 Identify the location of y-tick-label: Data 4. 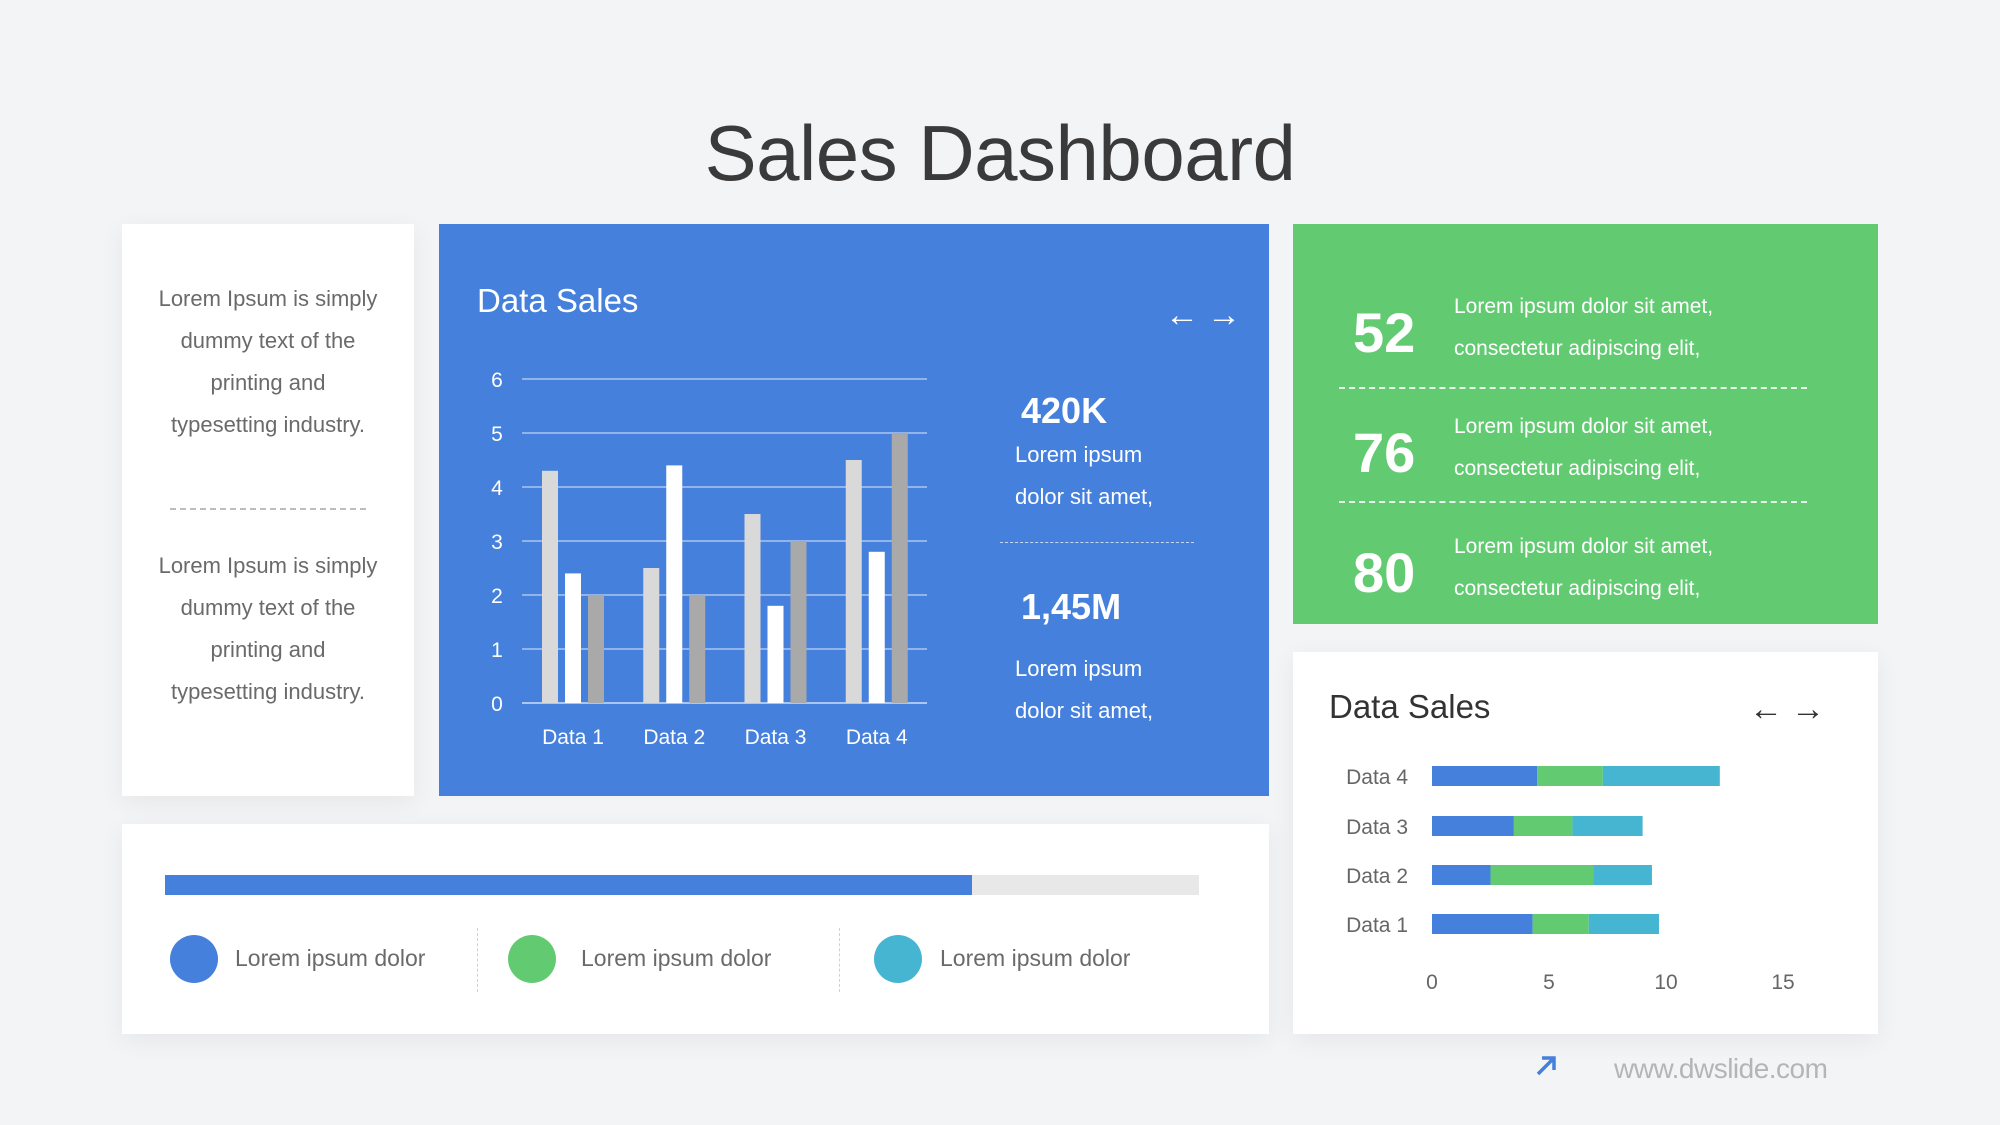
(1377, 777).